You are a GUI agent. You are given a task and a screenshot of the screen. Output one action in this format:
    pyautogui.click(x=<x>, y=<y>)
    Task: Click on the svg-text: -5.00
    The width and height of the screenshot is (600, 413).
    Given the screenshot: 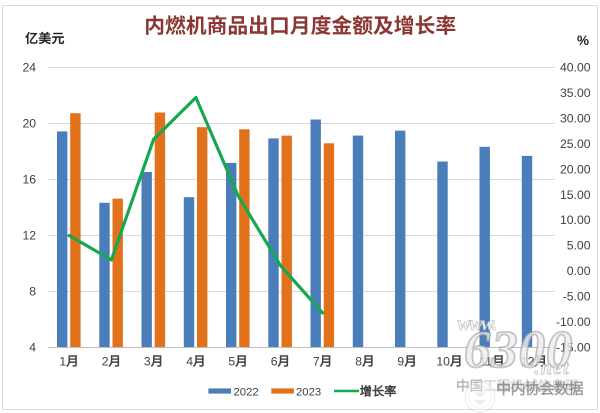 What is the action you would take?
    pyautogui.click(x=577, y=297)
    